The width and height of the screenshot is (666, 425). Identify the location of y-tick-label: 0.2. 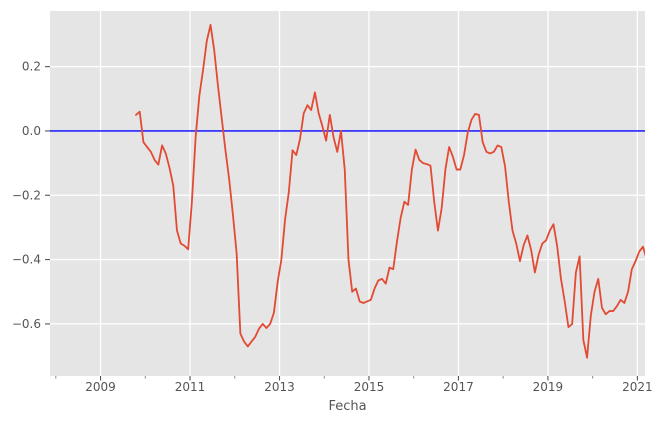
(31, 67).